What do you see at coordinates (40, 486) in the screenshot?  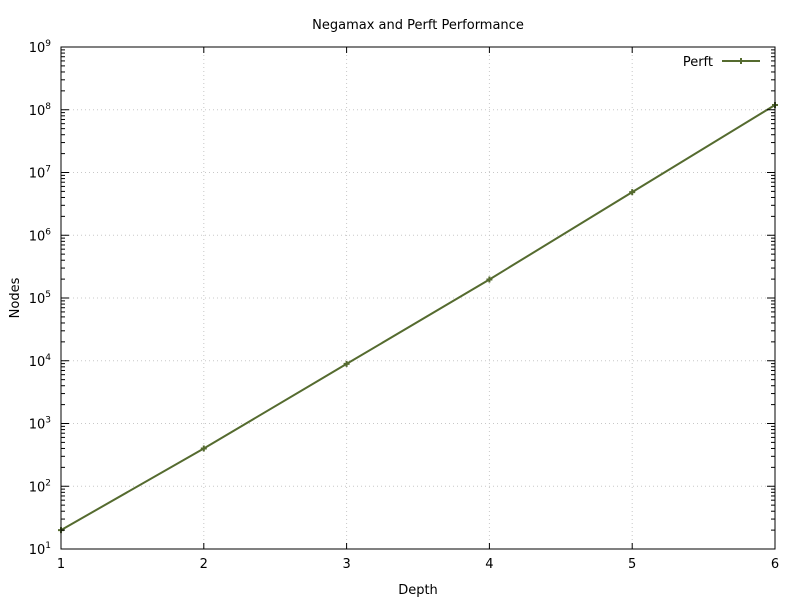 I see `y-tick-label: 10²` at bounding box center [40, 486].